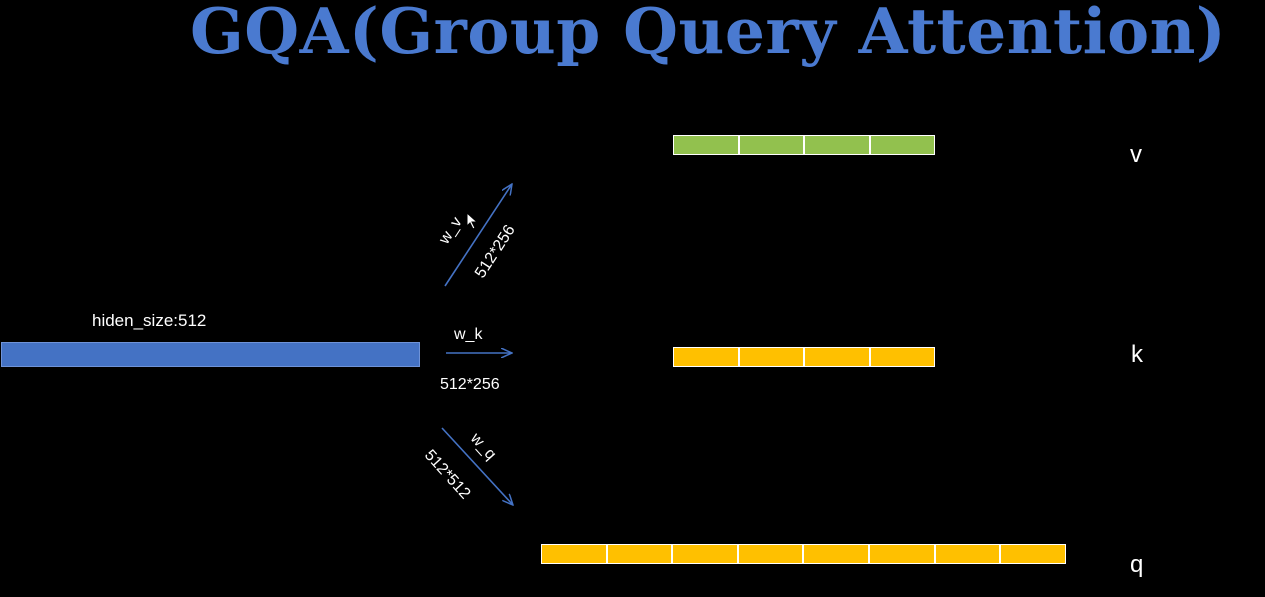  I want to click on hidden-size-label: hiden_size:512, so click(149, 320).